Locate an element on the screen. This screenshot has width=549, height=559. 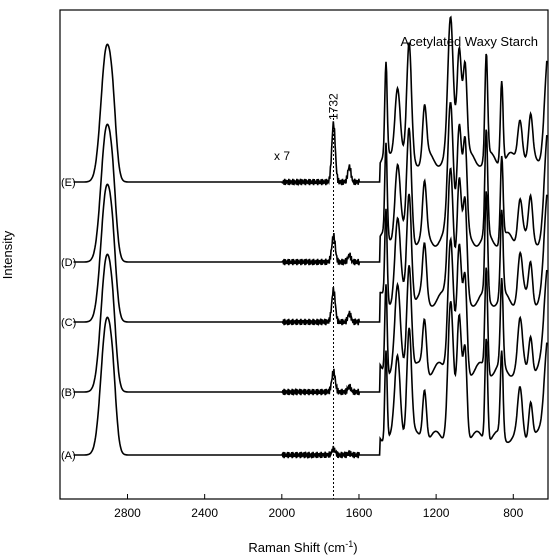
curve-label-2: (C) is located at coordinates (68, 323).